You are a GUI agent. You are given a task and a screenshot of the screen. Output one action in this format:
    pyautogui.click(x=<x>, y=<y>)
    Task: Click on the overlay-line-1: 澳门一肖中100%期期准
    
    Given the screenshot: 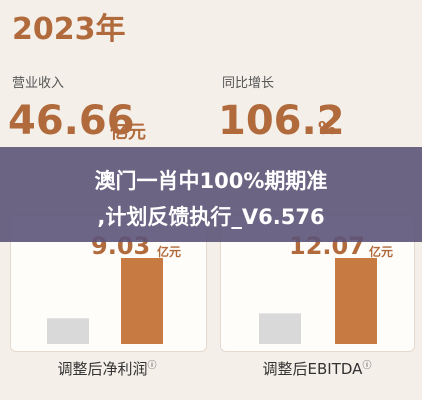 What is the action you would take?
    pyautogui.click(x=211, y=181)
    